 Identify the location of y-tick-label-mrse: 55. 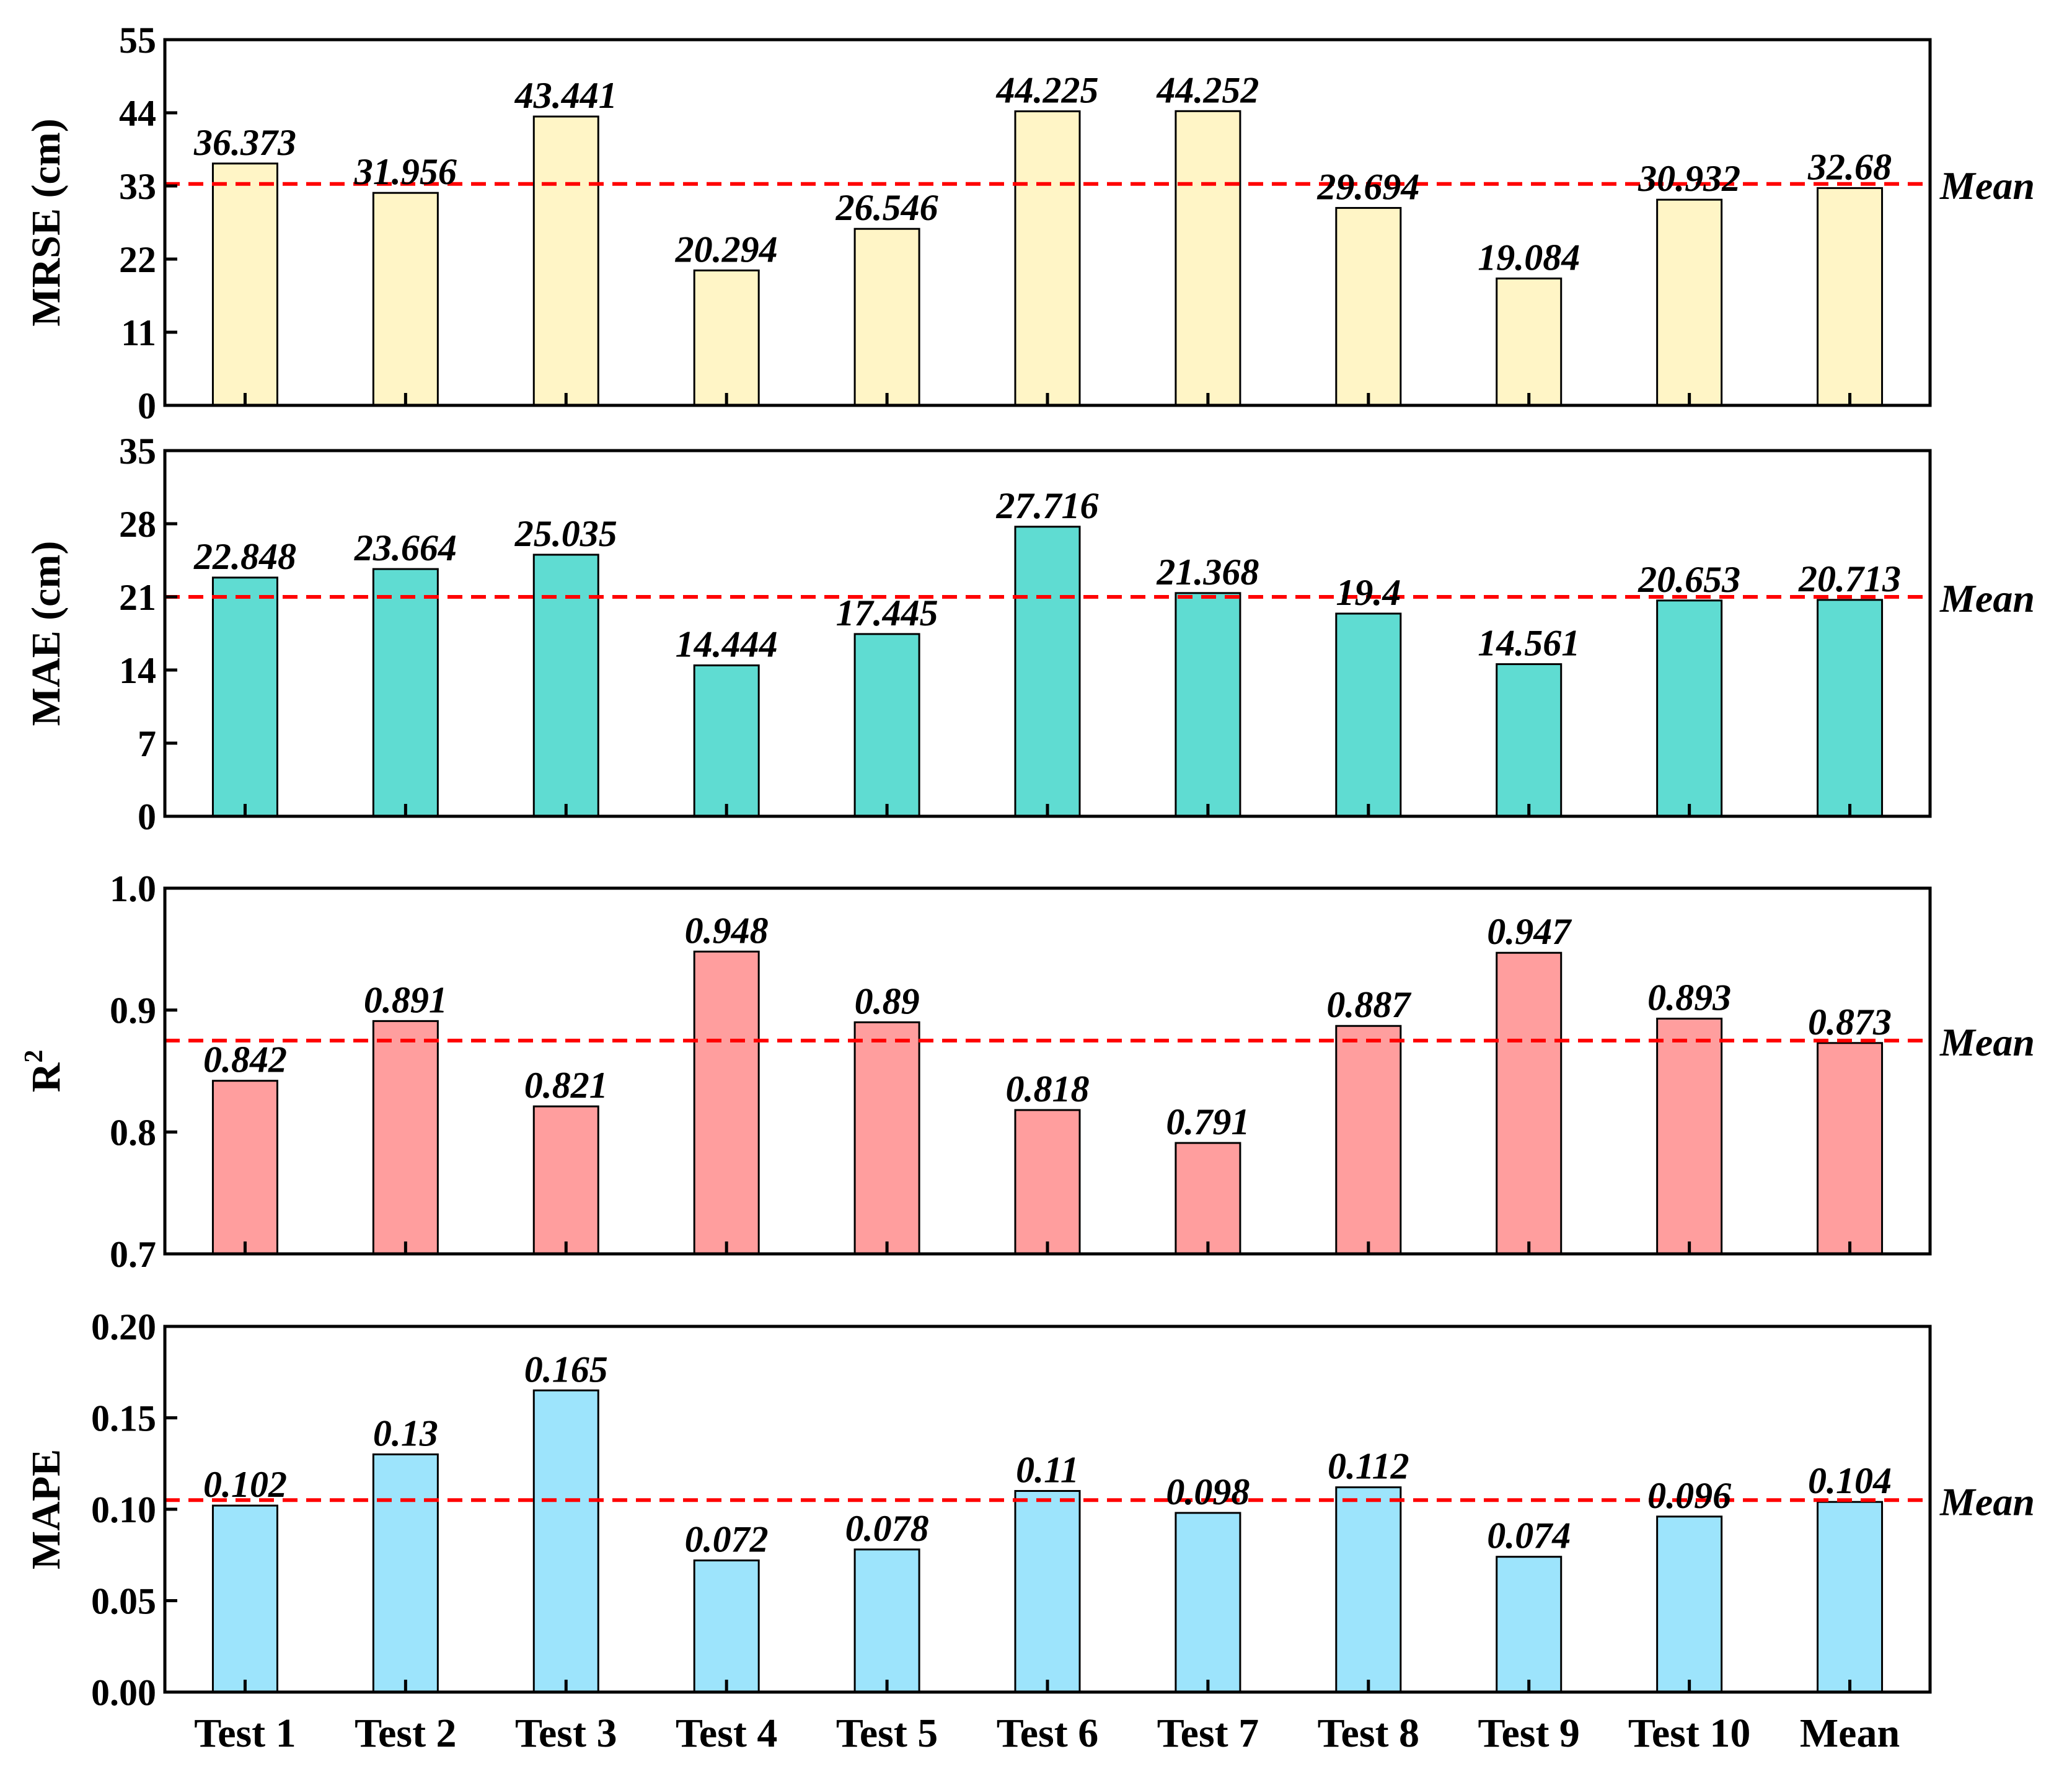
(138, 40).